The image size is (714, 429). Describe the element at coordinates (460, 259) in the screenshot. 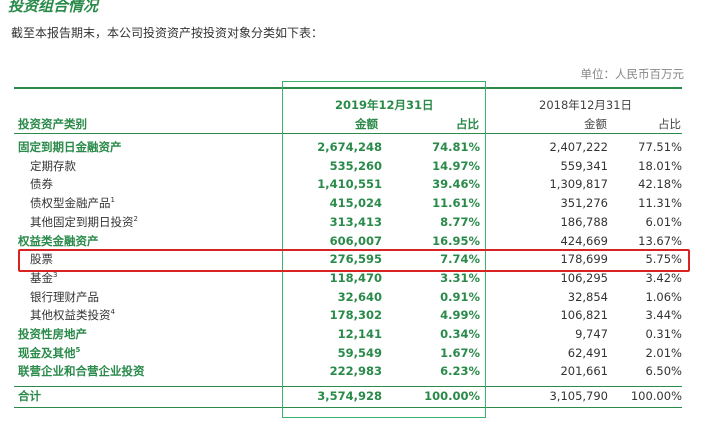

I see `cell-ratio-2019: 7.74%` at that location.